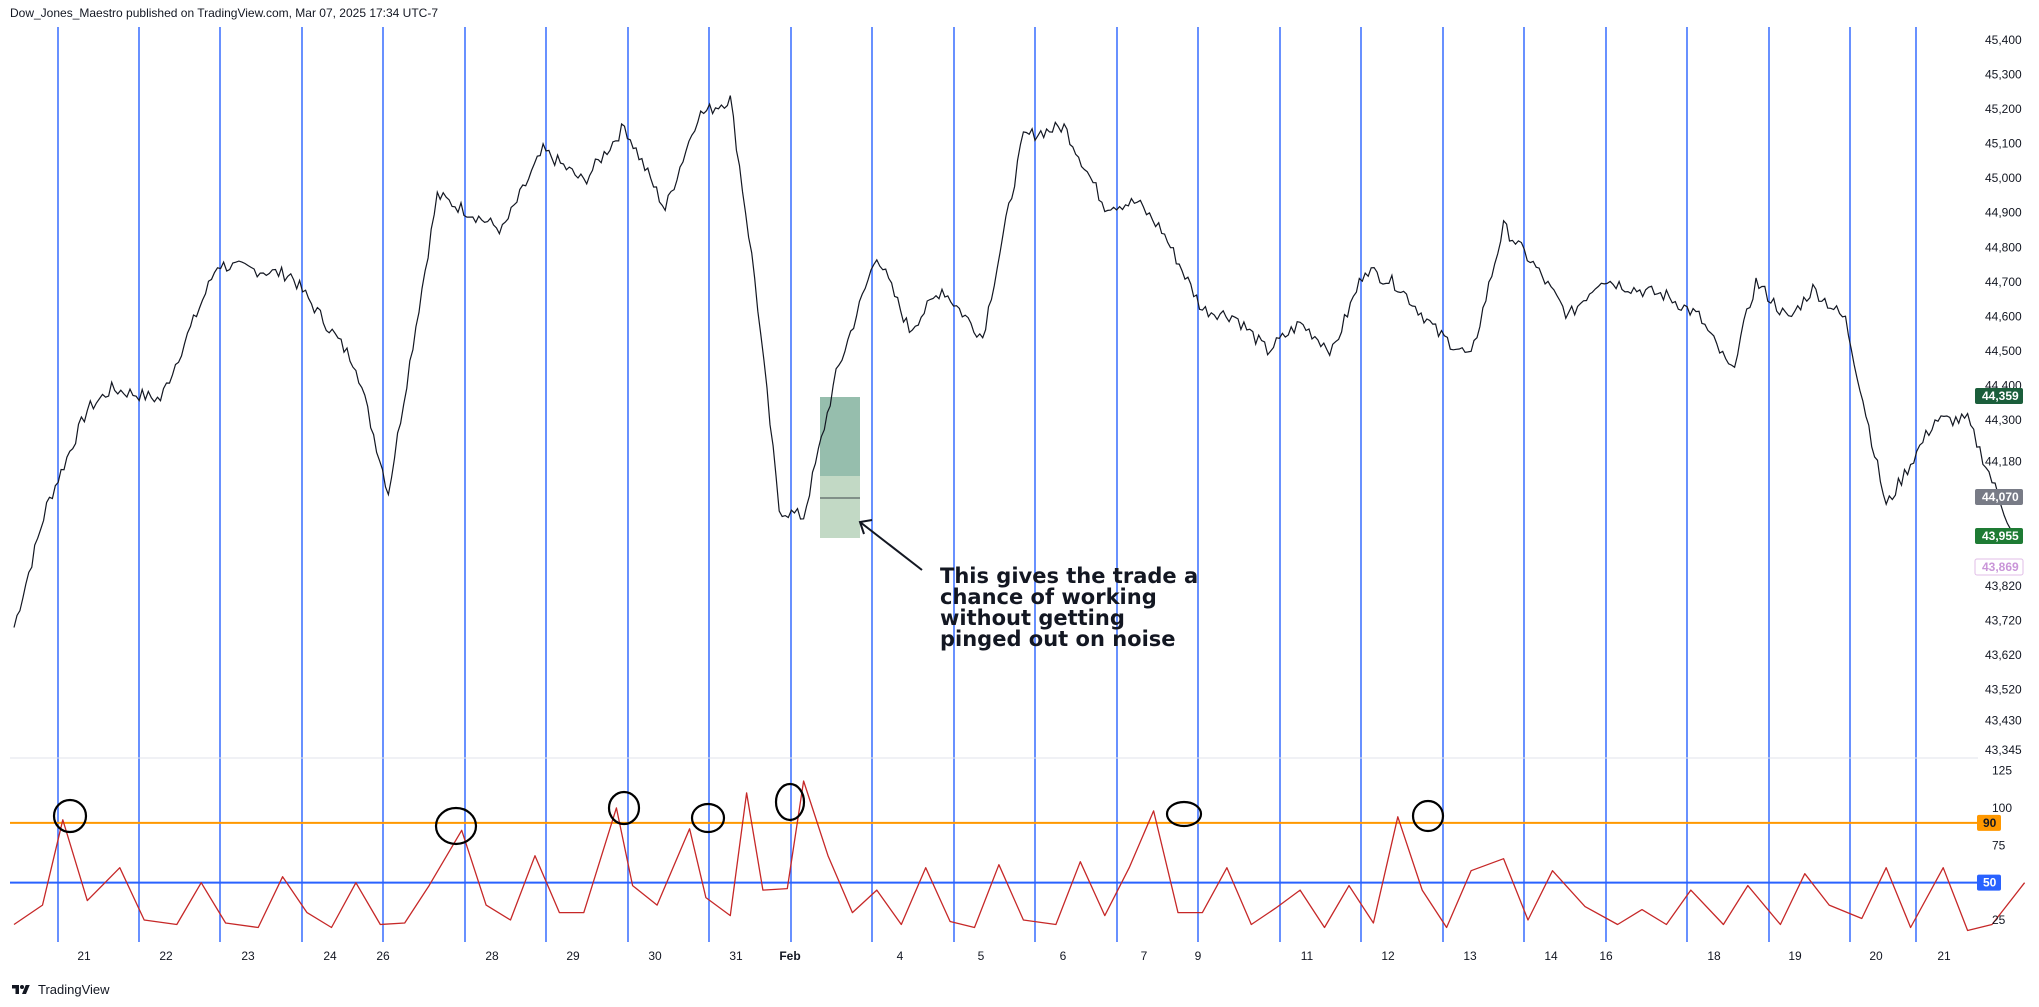  I want to click on osc-tick-4: 25, so click(1999, 920).